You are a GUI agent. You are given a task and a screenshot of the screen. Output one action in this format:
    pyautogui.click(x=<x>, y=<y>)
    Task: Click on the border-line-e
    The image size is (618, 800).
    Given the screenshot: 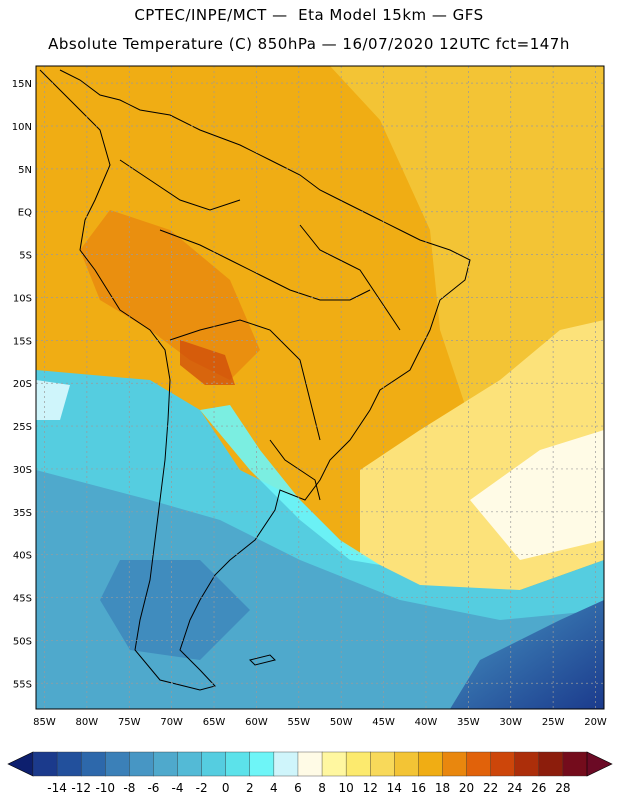 What is the action you would take?
    pyautogui.click(x=295, y=470)
    